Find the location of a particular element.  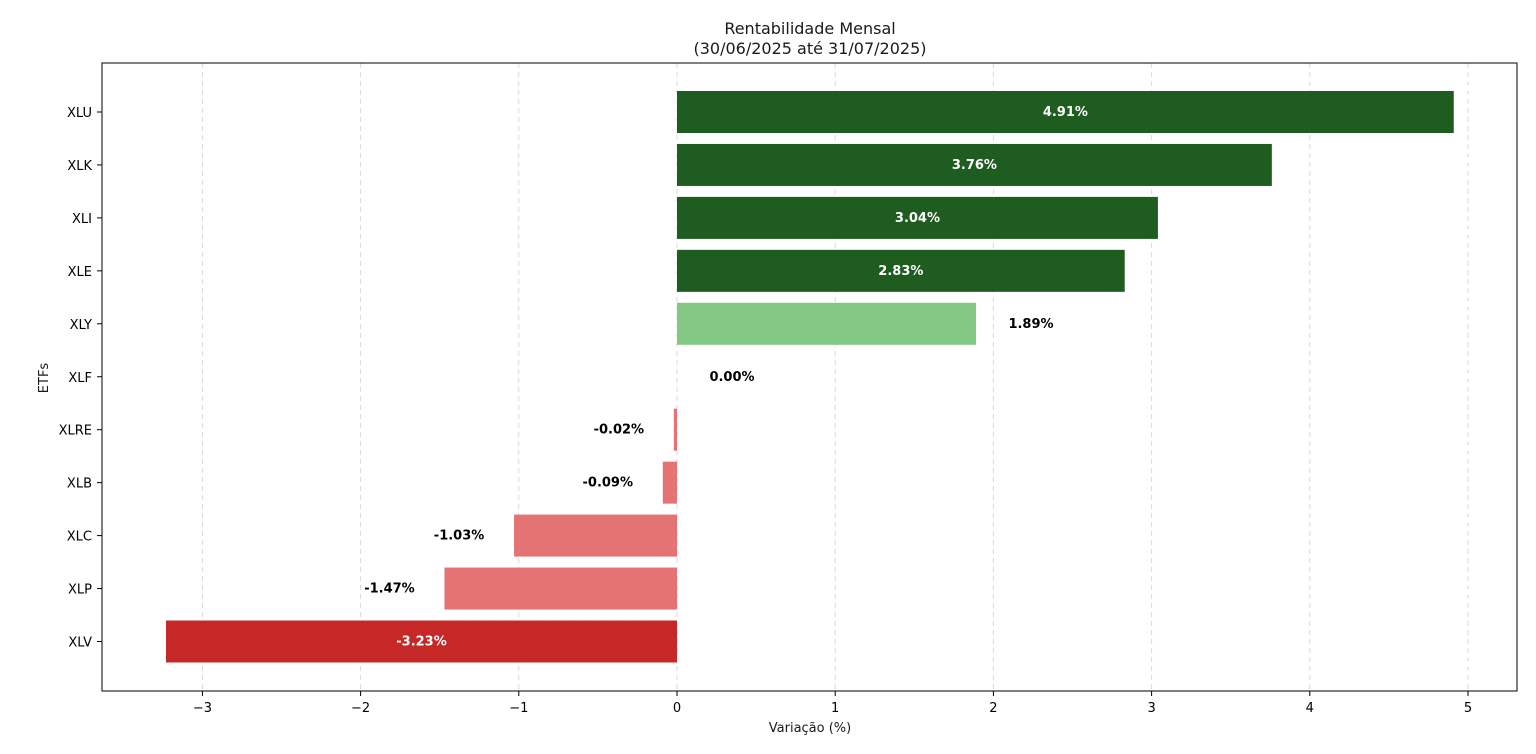

data-label: 3.76% is located at coordinates (974, 165).